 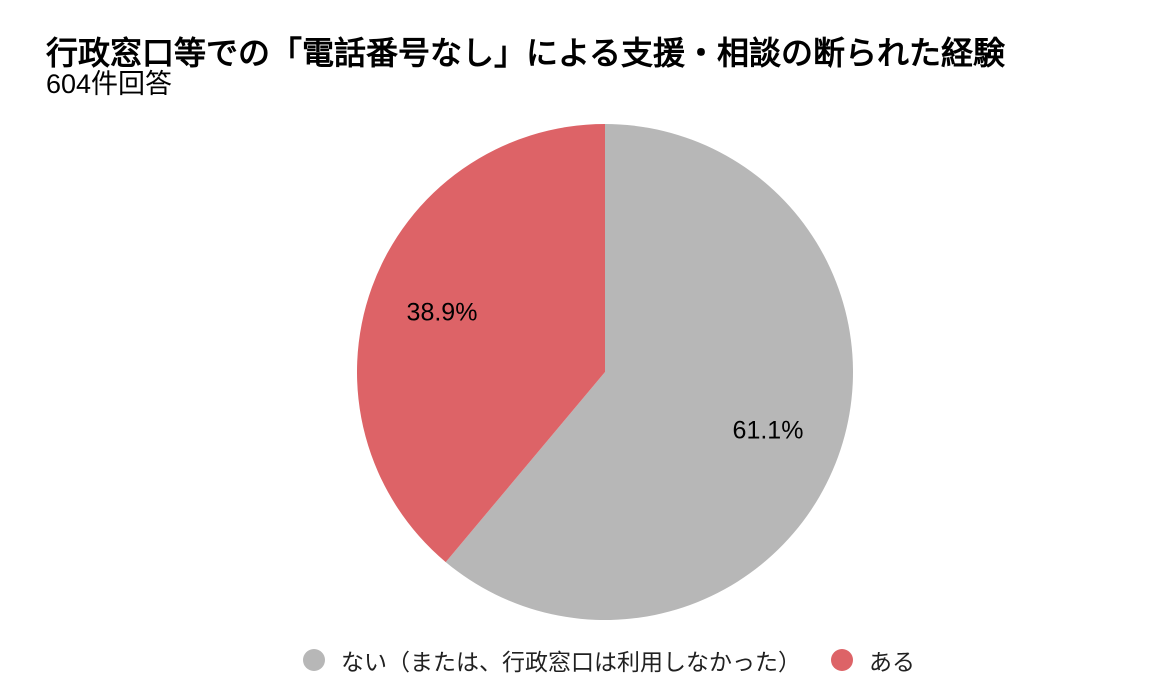 I want to click on legend: ない（または、行政窓口は利用しなかった） ある, so click(x=581, y=660).